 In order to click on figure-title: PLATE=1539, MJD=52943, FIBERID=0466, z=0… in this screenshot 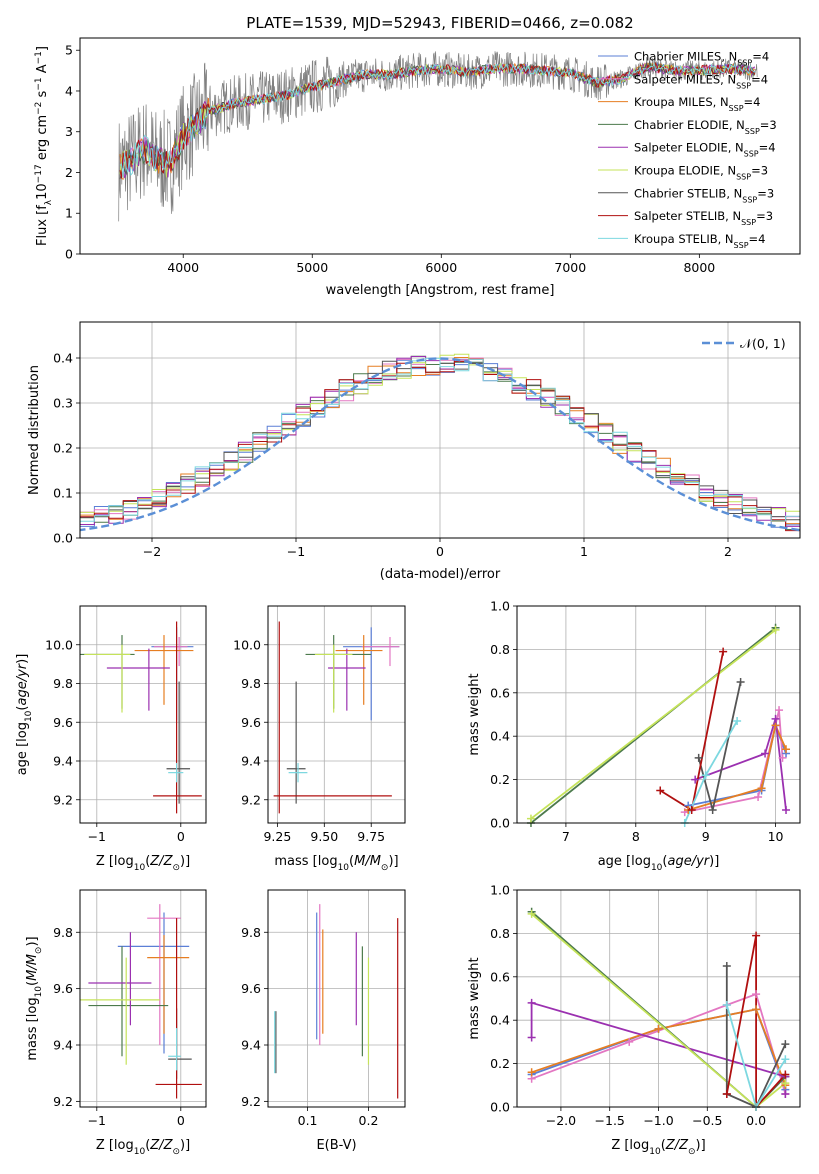, I will do `click(439, 23)`.